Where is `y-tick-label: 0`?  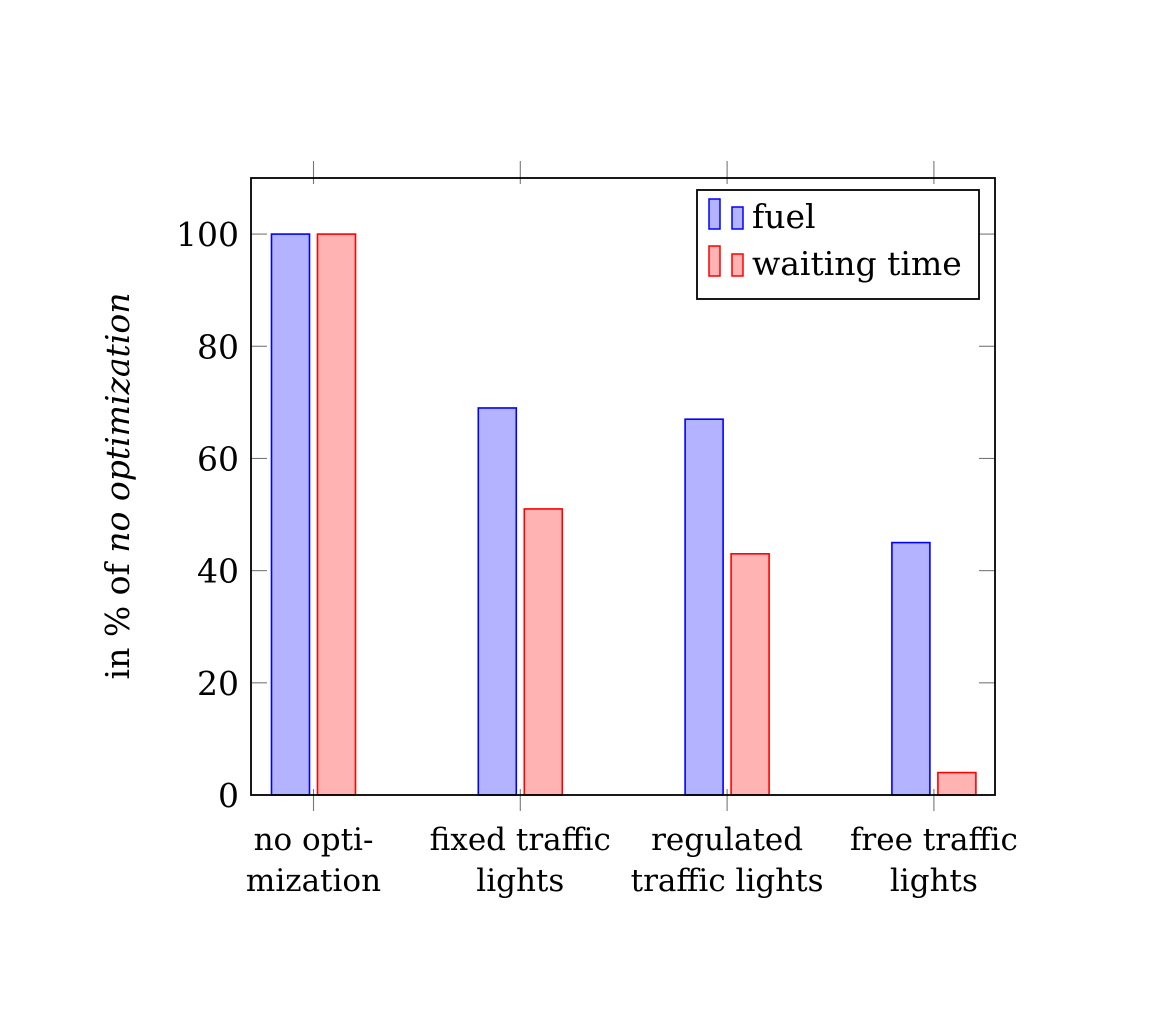
y-tick-label: 0 is located at coordinates (228, 795).